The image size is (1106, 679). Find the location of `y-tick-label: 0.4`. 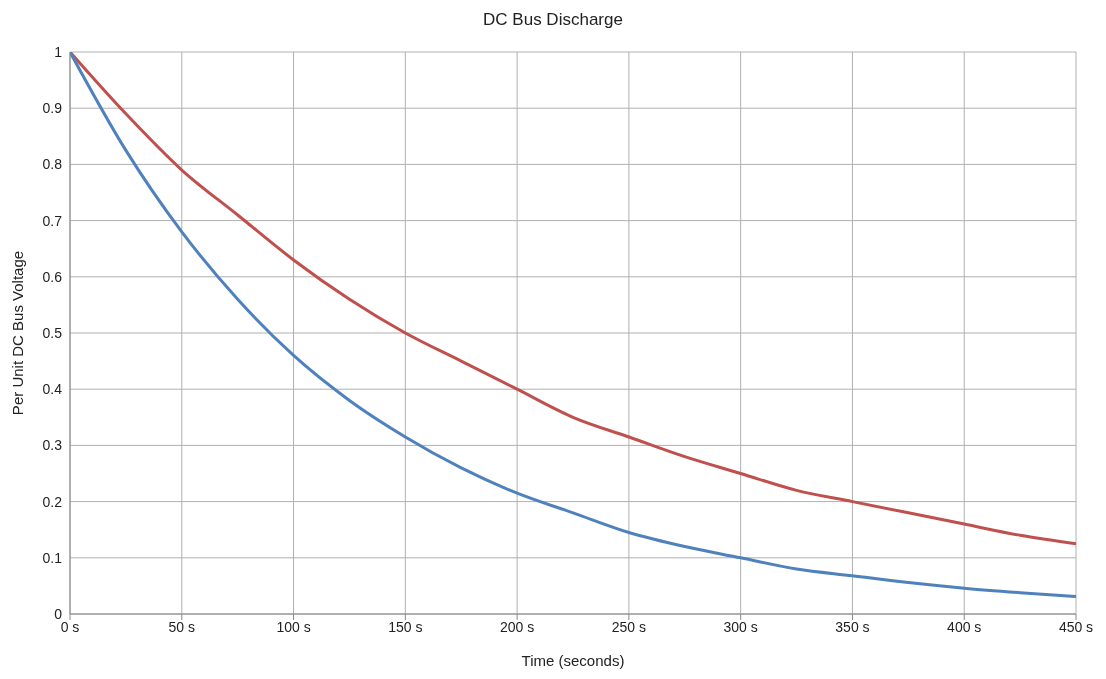

y-tick-label: 0.4 is located at coordinates (52, 389).